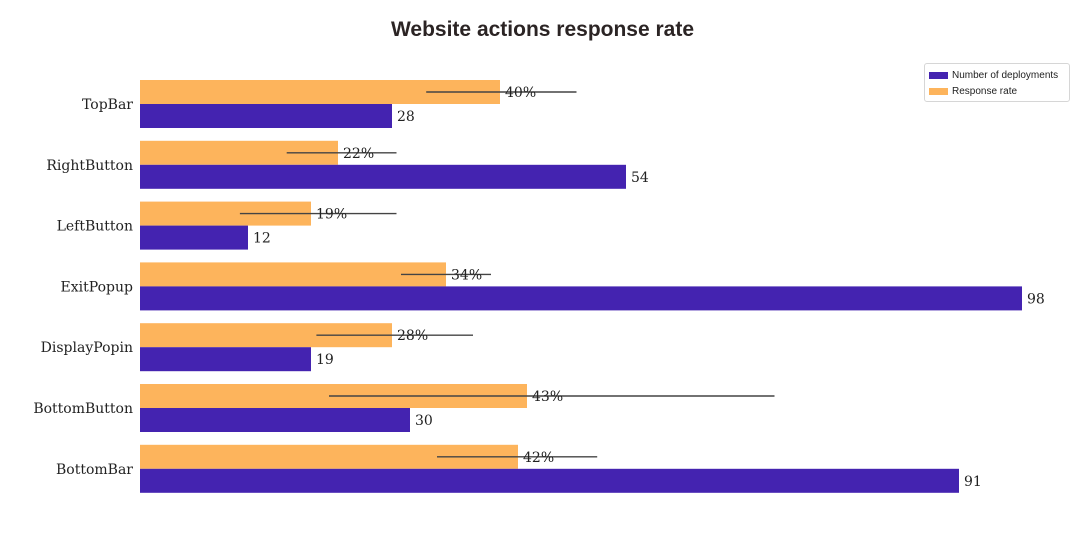  Describe the element at coordinates (520, 93) in the screenshot. I see `response-rate-label-topbar: 40%` at that location.